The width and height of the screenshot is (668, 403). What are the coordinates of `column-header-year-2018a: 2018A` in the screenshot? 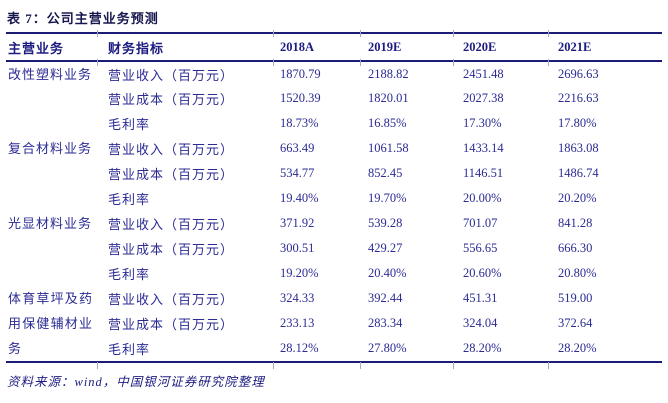 It's located at (297, 46).